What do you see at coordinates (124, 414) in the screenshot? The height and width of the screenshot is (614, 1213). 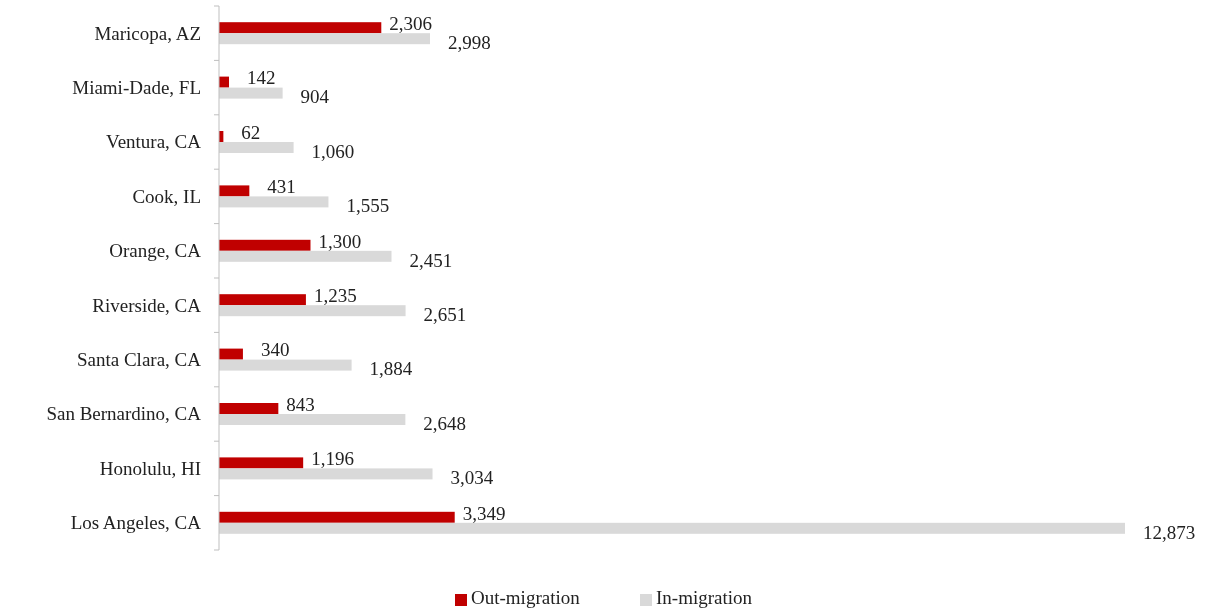 I see `y-tick-label: San Bernardino, CA` at bounding box center [124, 414].